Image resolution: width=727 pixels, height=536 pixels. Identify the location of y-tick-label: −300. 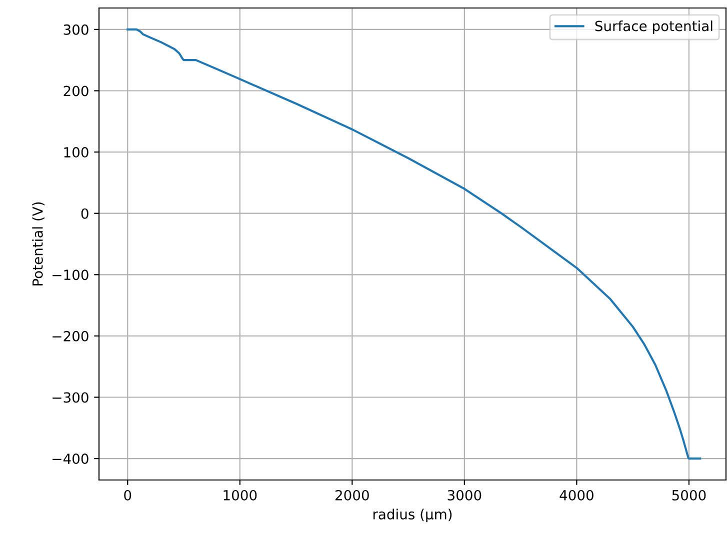
(70, 397).